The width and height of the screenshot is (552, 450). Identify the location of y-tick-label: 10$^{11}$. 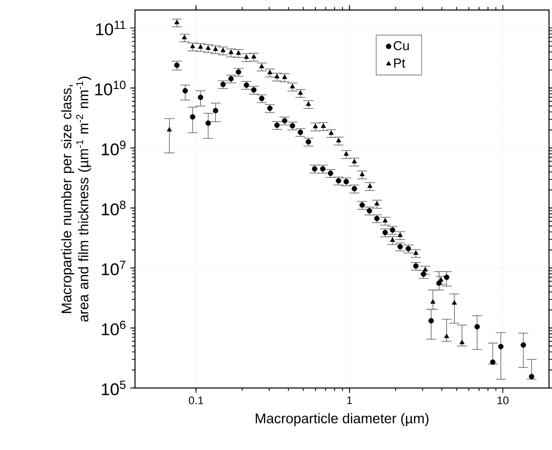
(111, 28).